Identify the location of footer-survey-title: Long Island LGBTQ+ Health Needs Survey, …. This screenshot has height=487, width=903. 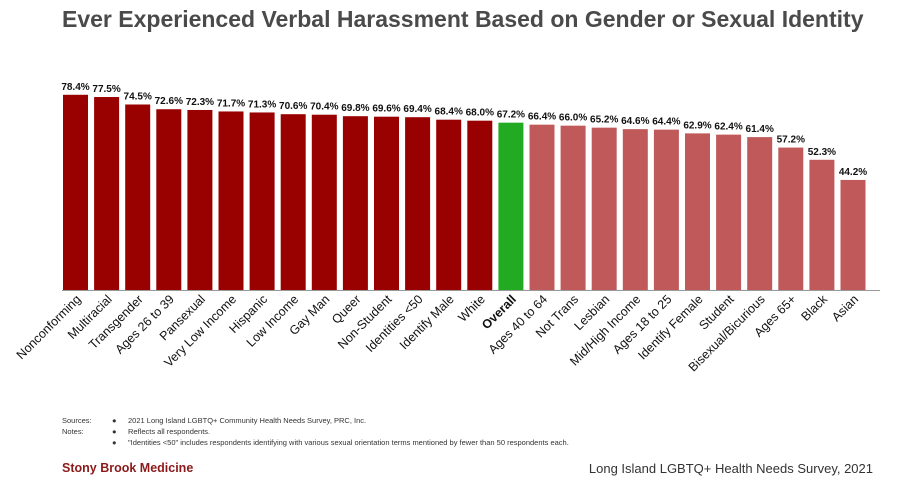
(730, 468).